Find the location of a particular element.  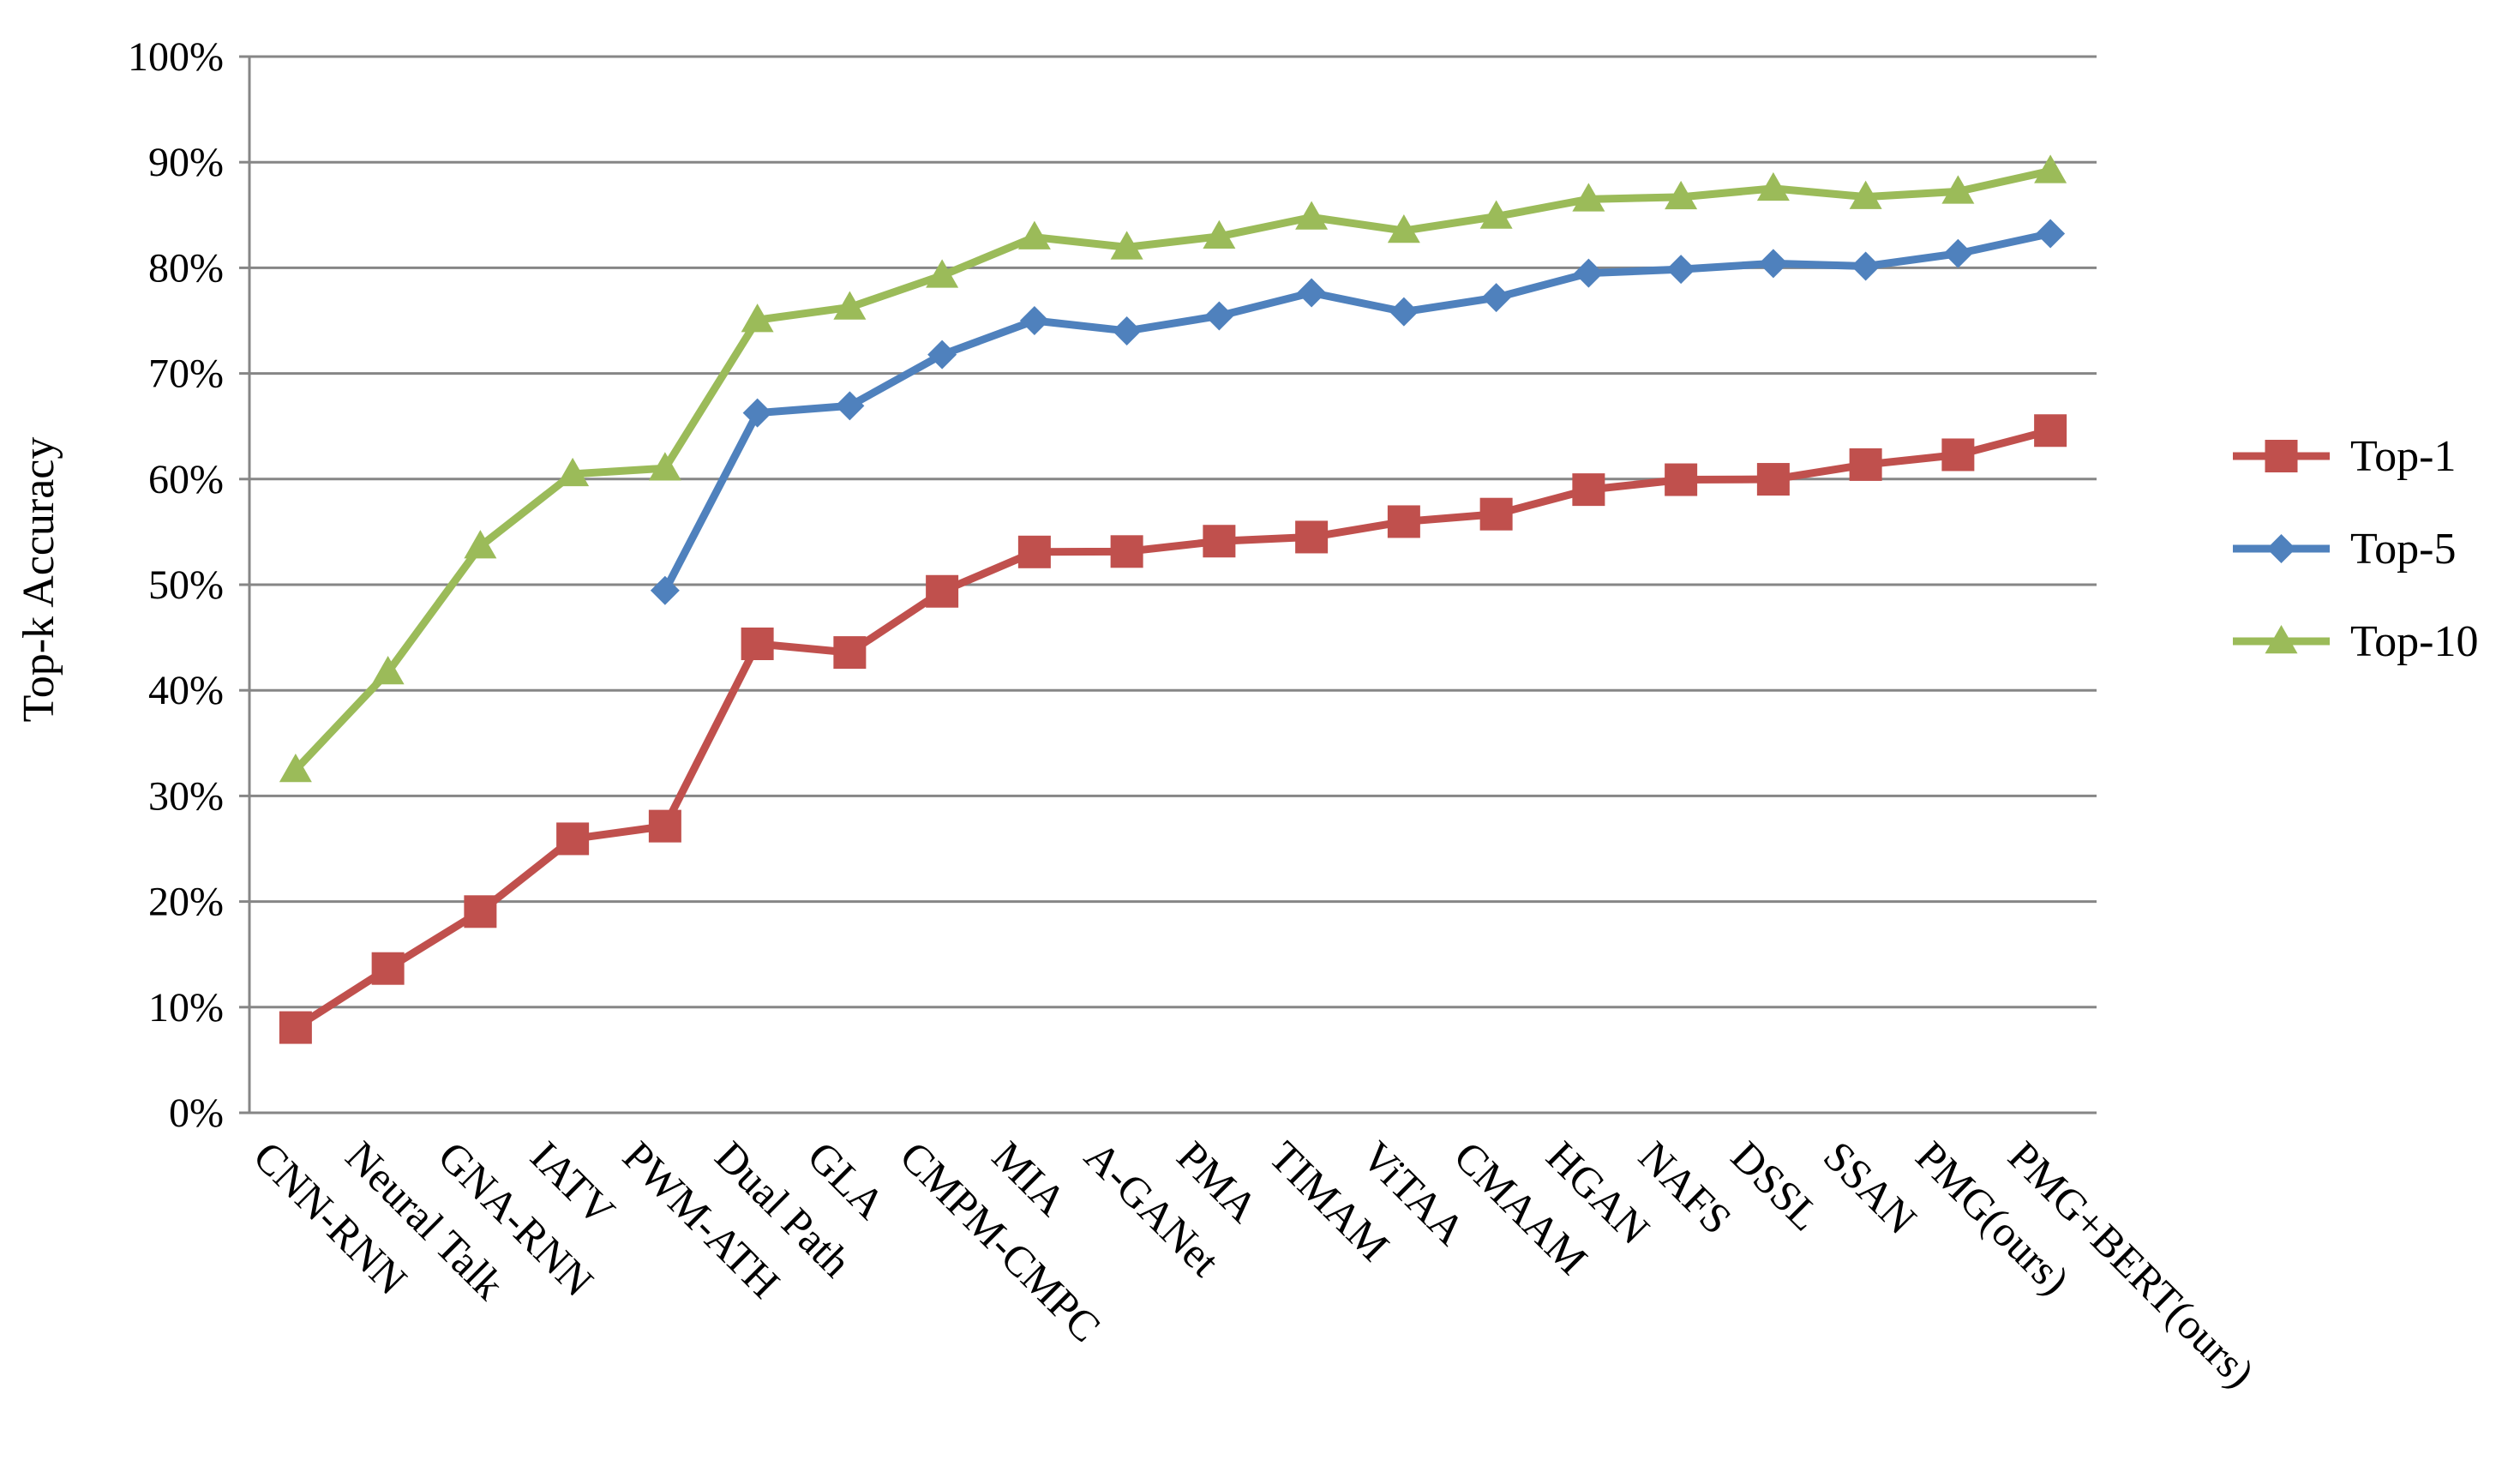

legend-label: Top-10 is located at coordinates (2414, 642).